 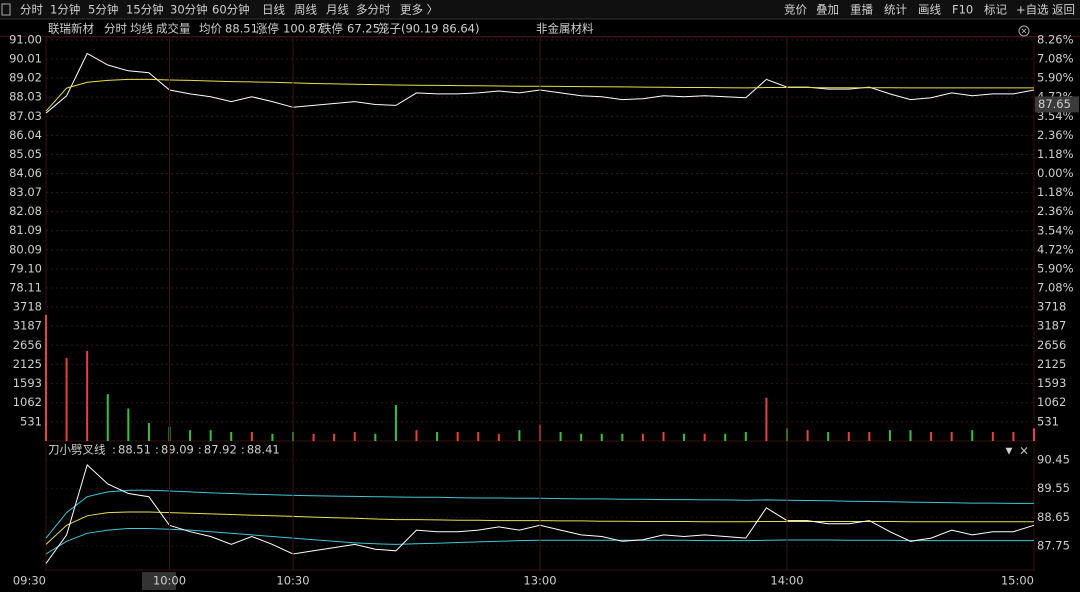 What do you see at coordinates (145, 10) in the screenshot?
I see `toolbar-tab: 15分钟` at bounding box center [145, 10].